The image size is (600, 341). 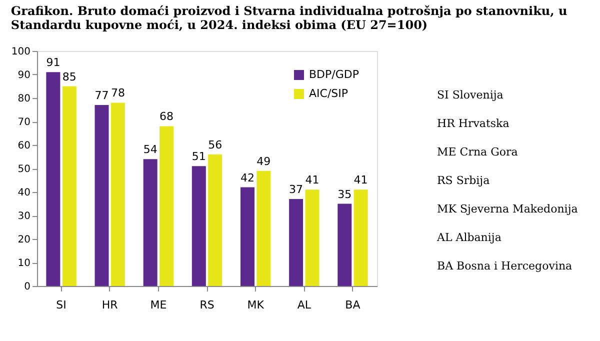 What do you see at coordinates (207, 305) in the screenshot?
I see `x-tick-label: RS` at bounding box center [207, 305].